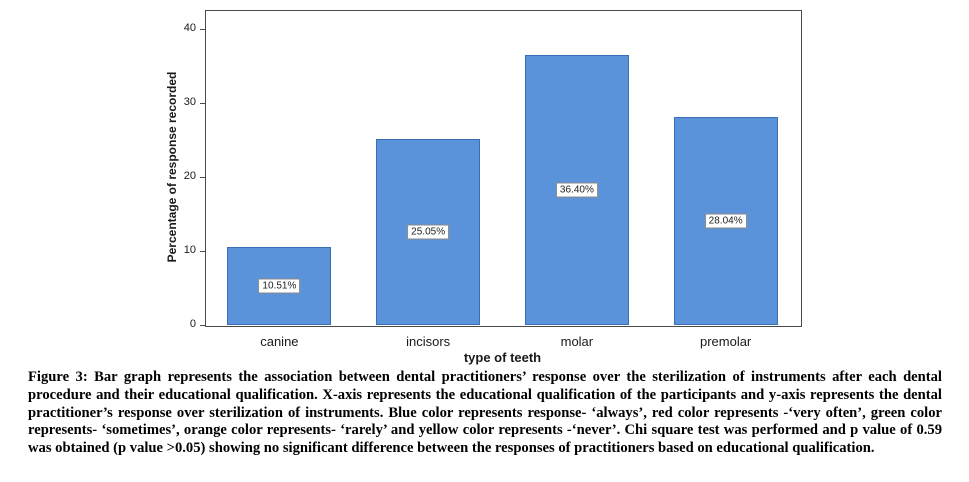  I want to click on bar-value-label: 10.51%, so click(279, 286).